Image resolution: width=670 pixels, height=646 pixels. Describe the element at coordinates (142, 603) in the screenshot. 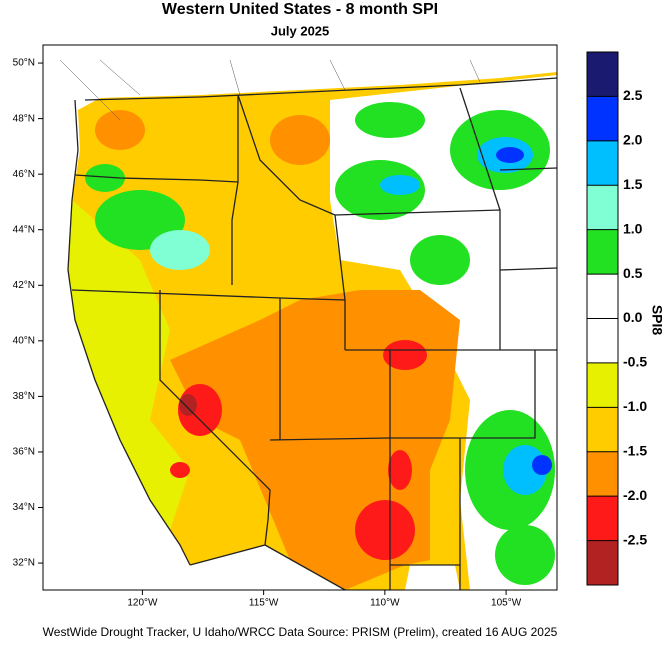

I see `lon-tick-label: 120°W` at that location.